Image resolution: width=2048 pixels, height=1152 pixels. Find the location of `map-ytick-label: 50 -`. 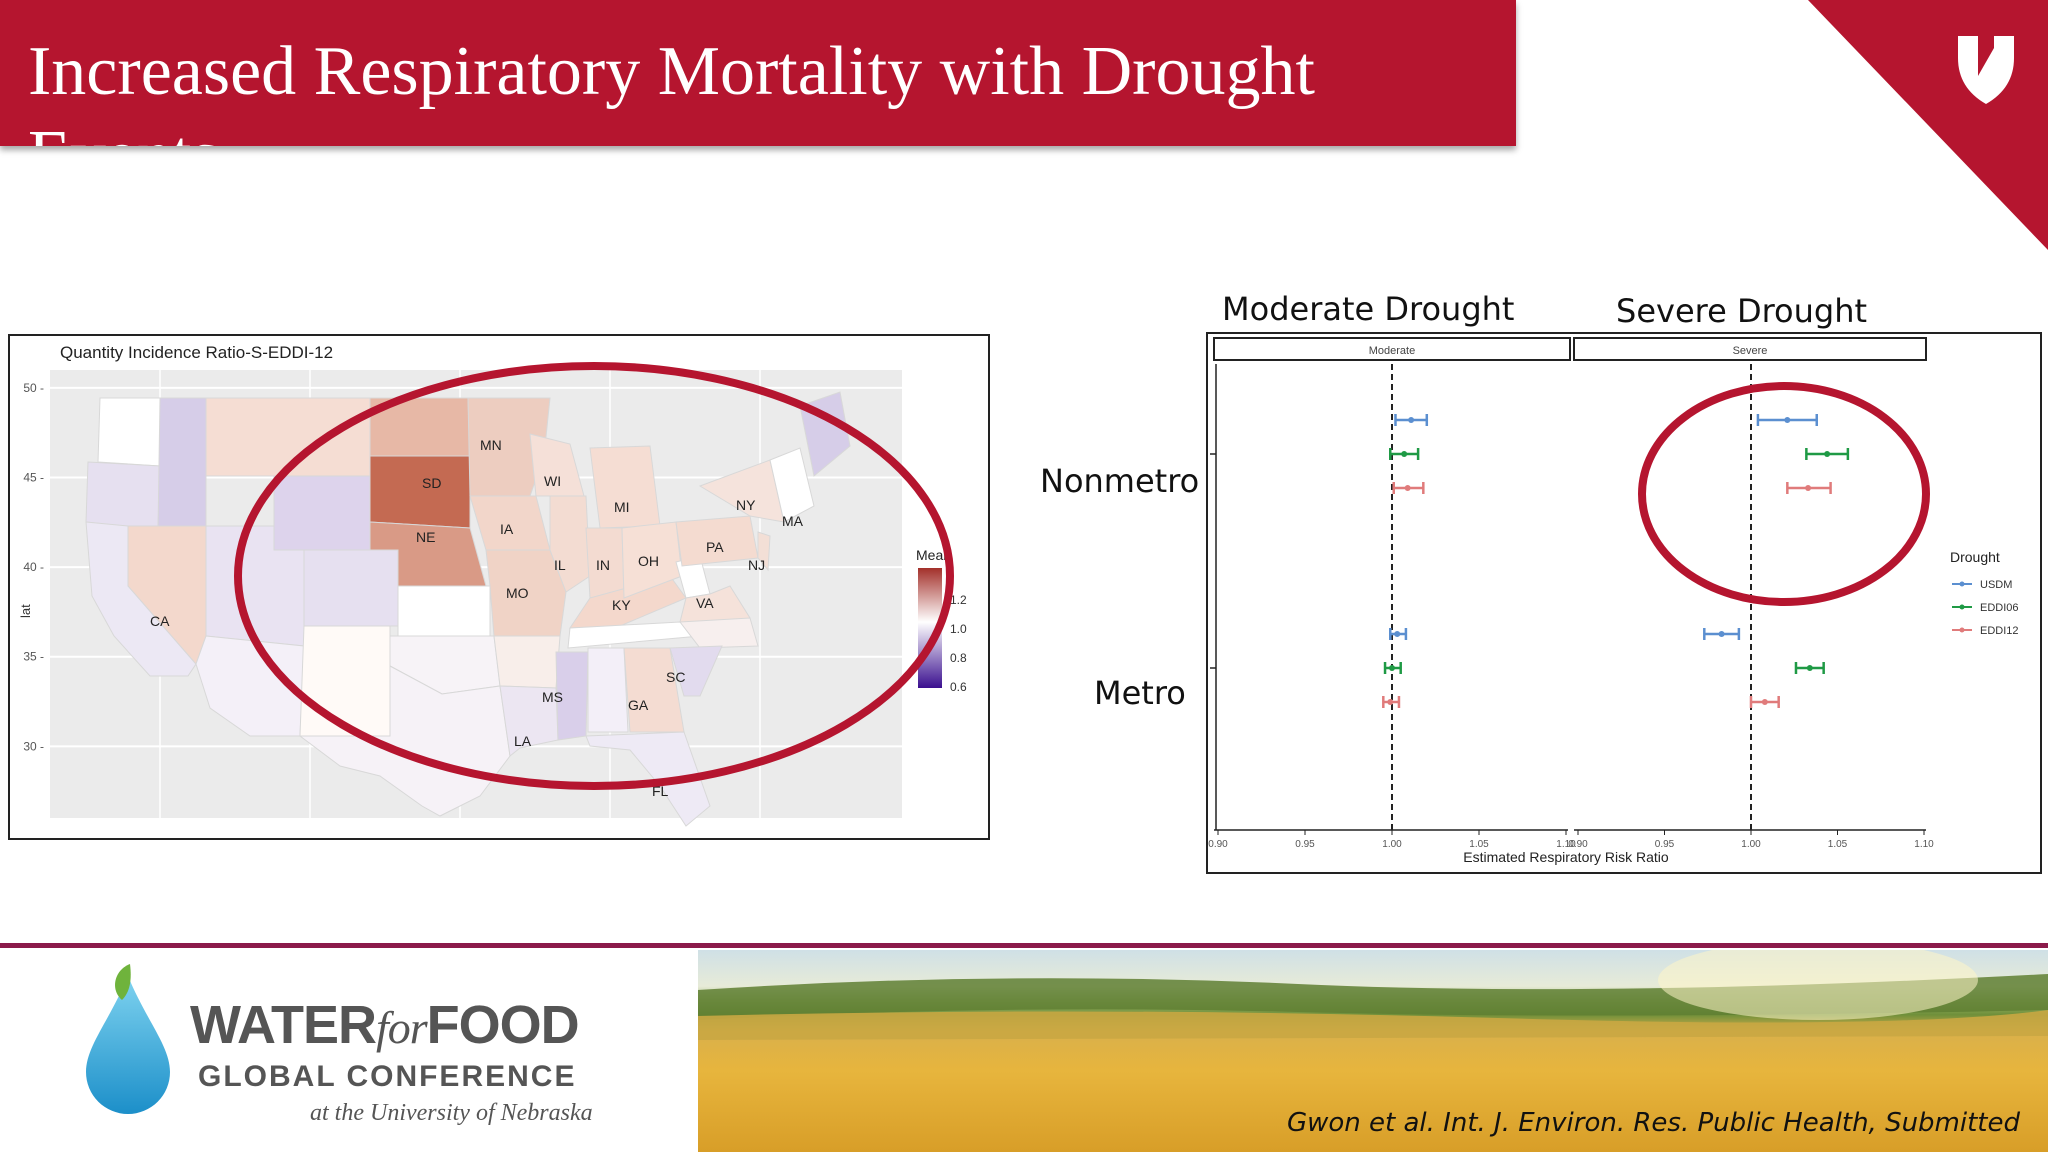

map-ytick-label: 50 - is located at coordinates (33, 388).